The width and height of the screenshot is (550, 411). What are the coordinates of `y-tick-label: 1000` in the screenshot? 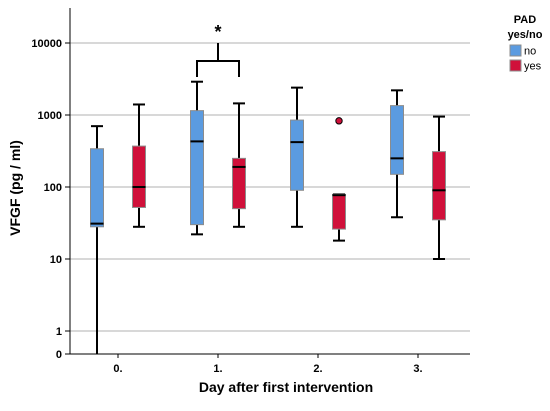 It's located at (50, 116).